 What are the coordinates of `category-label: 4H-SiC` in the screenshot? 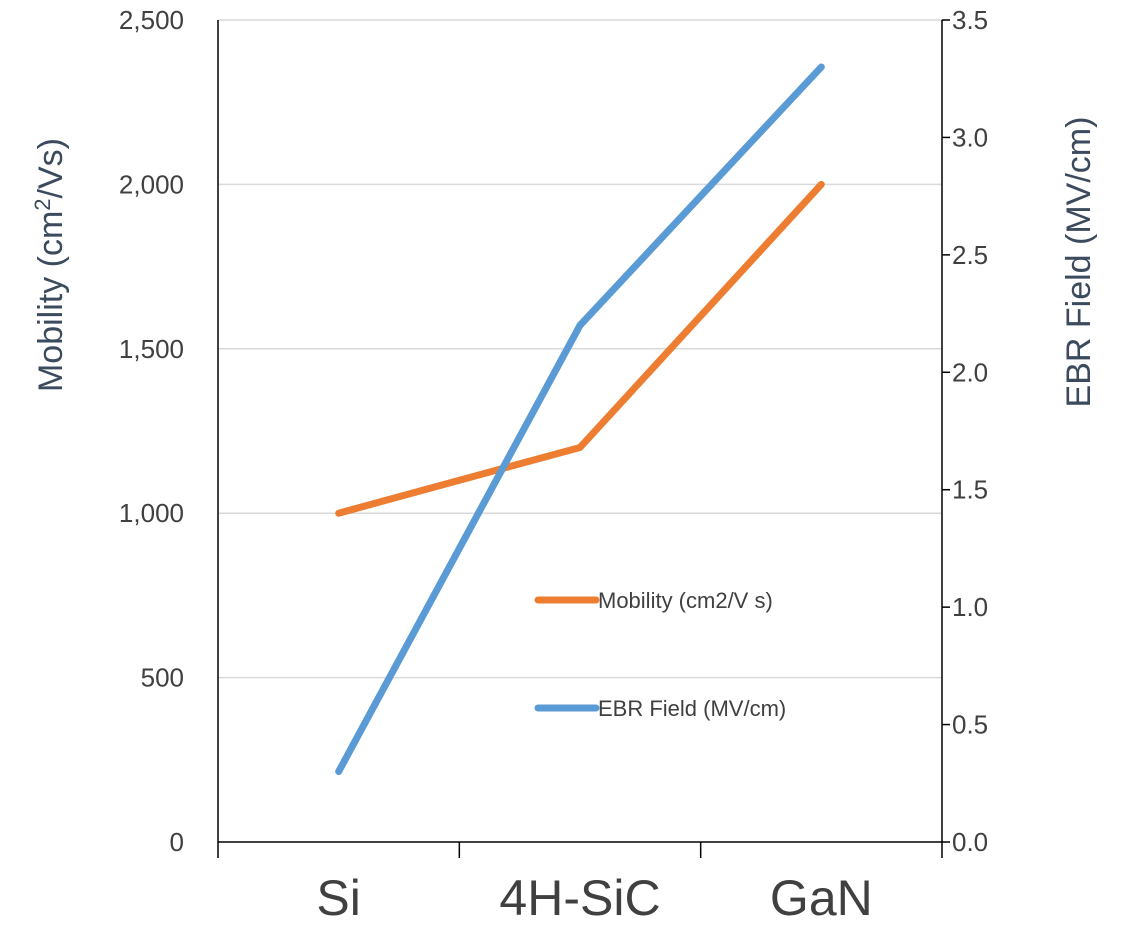 It's located at (579, 898).